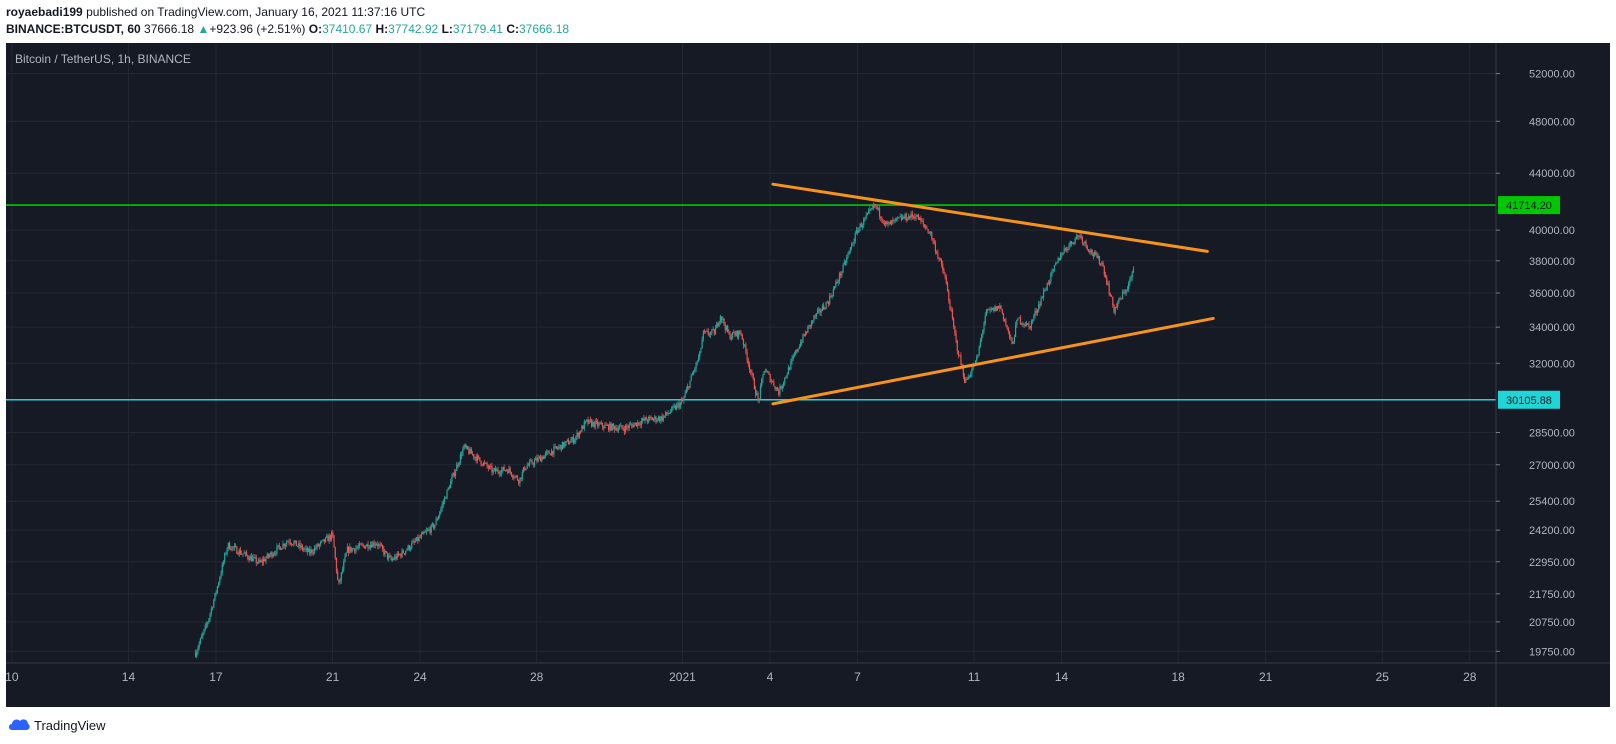 The height and width of the screenshot is (744, 1616). Describe the element at coordinates (70, 725) in the screenshot. I see `tradingview-brand: TradingView` at that location.